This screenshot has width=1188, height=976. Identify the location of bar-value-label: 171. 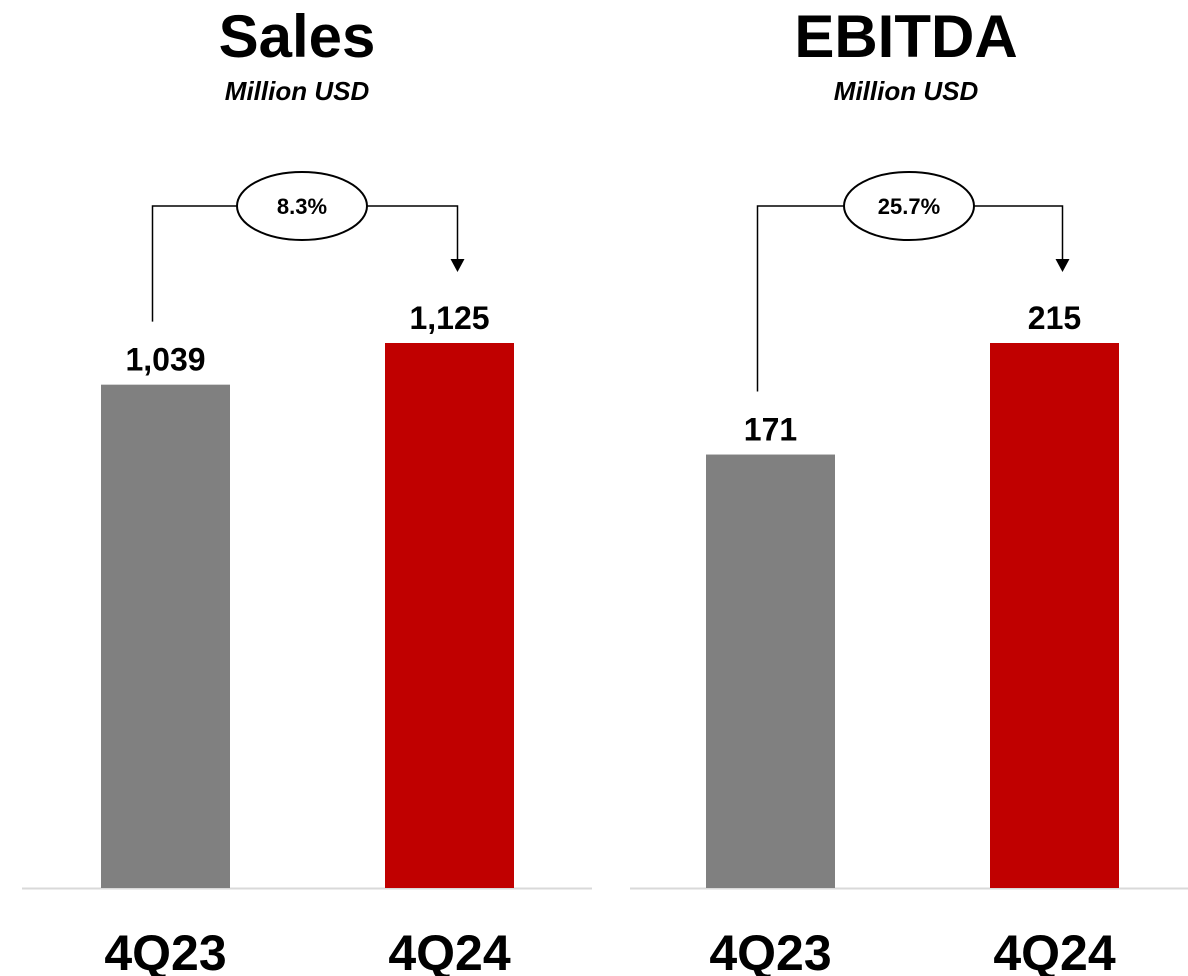
(770, 430).